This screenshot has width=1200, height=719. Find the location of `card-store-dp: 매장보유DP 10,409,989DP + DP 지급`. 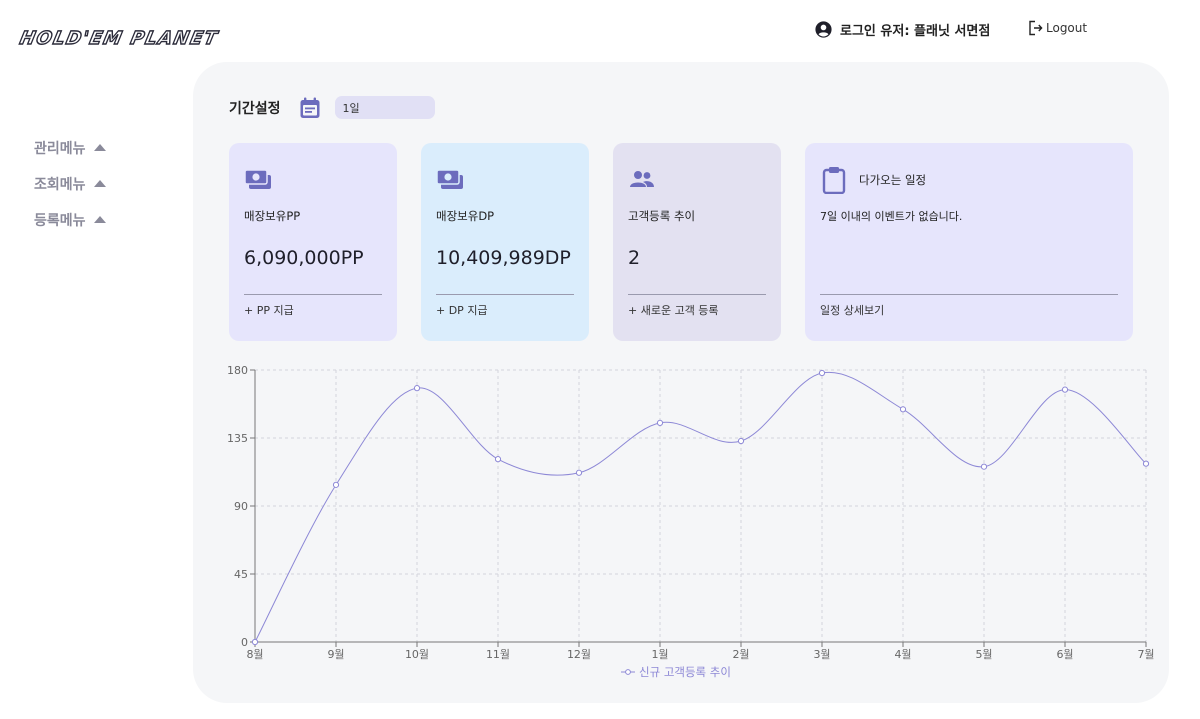

card-store-dp: 매장보유DP 10,409,989DP + DP 지급 is located at coordinates (505, 242).